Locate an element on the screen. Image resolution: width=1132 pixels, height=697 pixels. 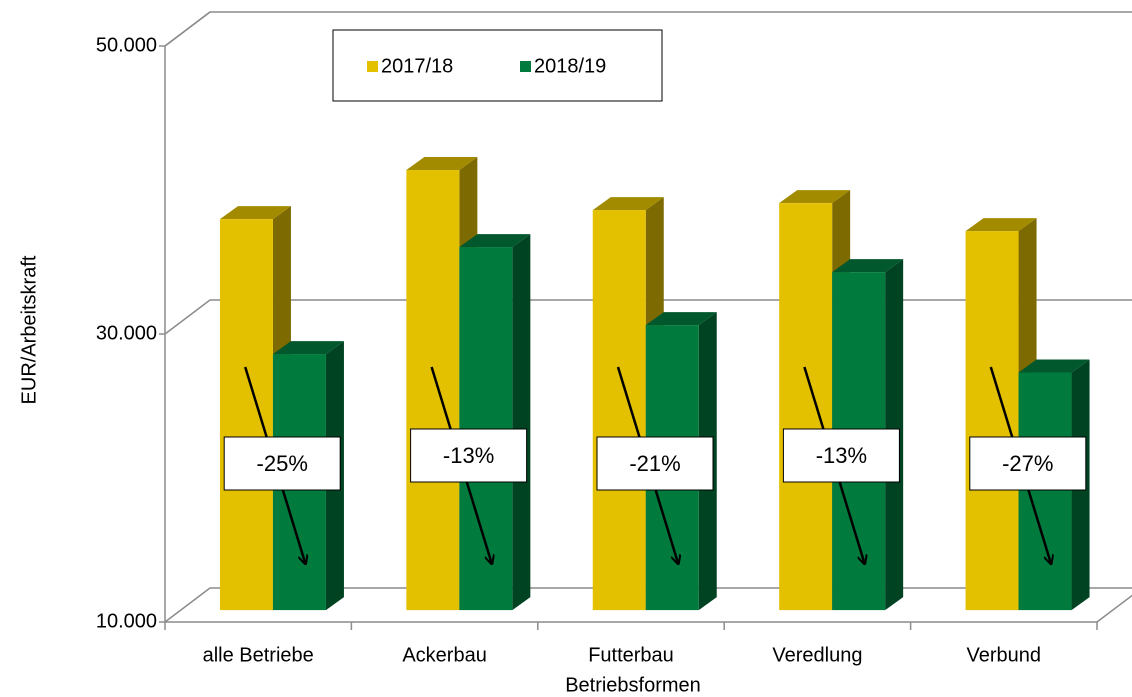
y-tick-label: 30.000 is located at coordinates (126, 333).